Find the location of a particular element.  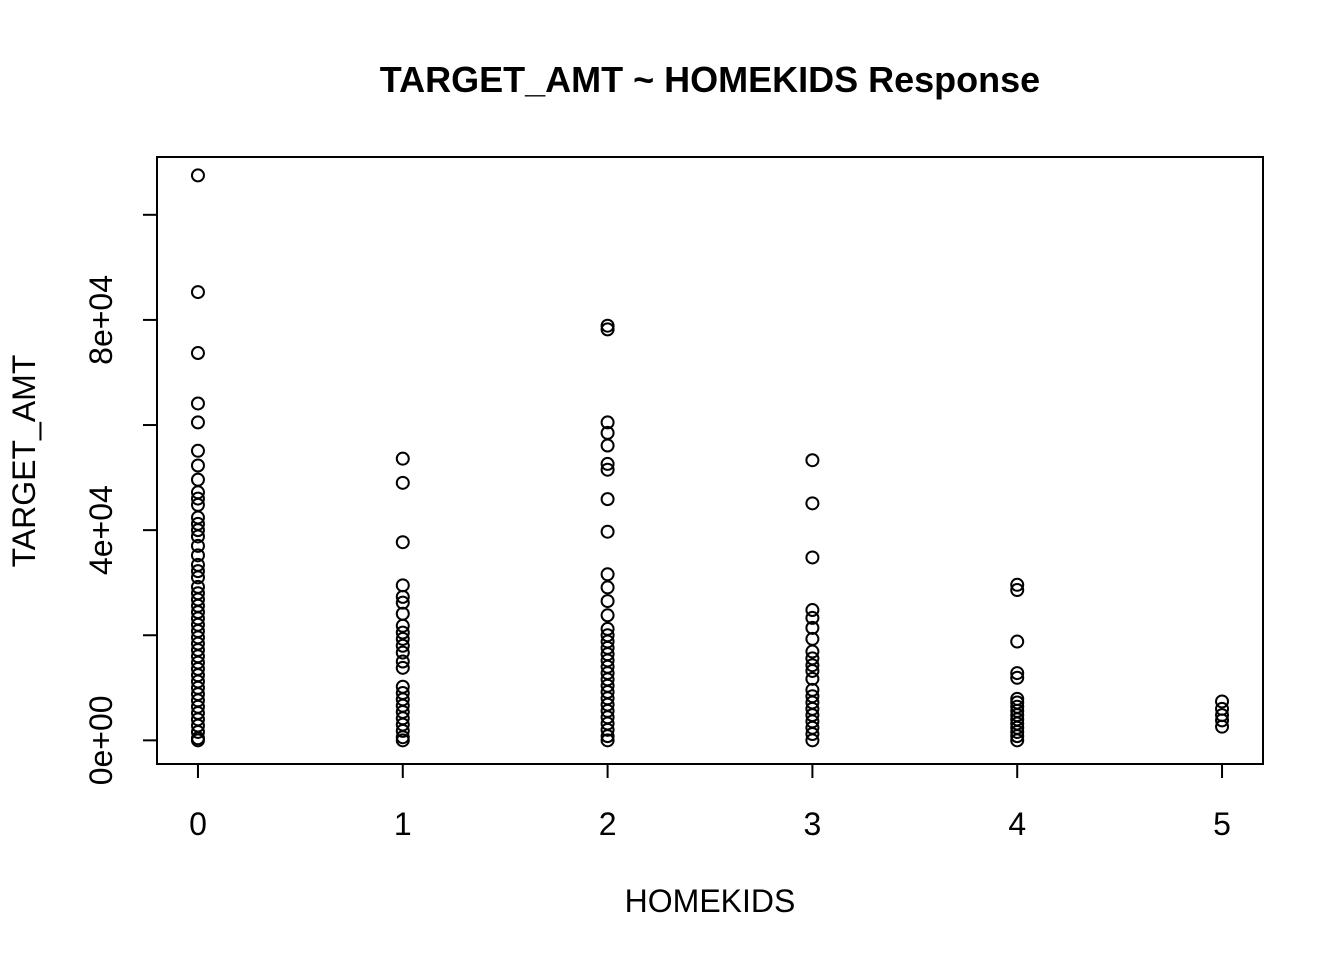

x-tick-label: 0 is located at coordinates (198, 824).